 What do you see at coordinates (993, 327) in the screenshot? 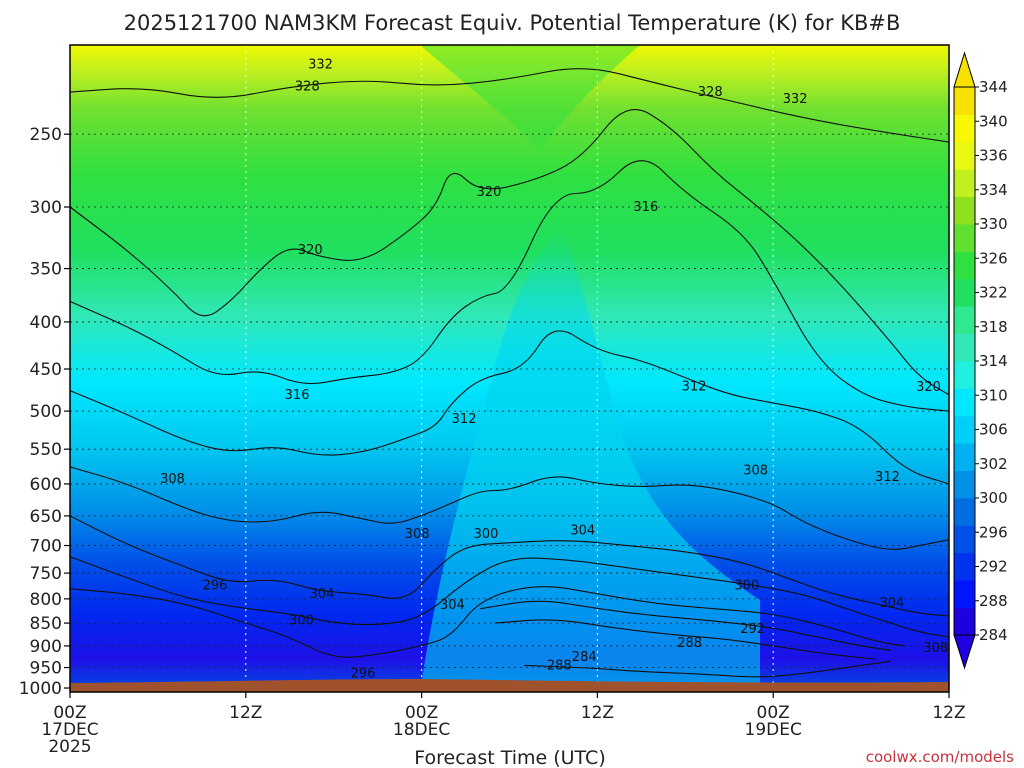
I see `colorbar-label: 318` at bounding box center [993, 327].